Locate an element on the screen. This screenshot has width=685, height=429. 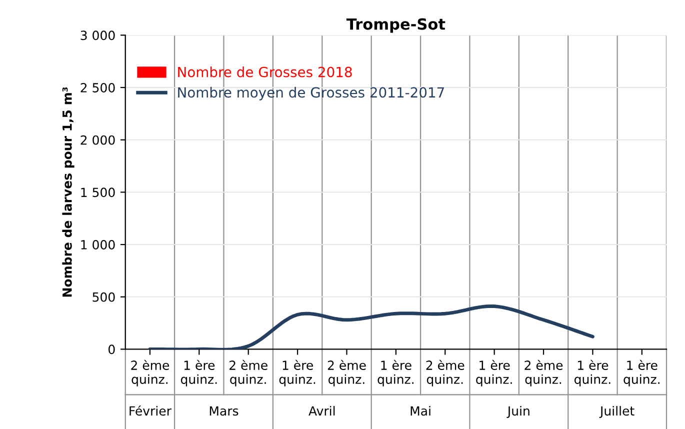
y-tick-label: 2 500 is located at coordinates (97, 87).